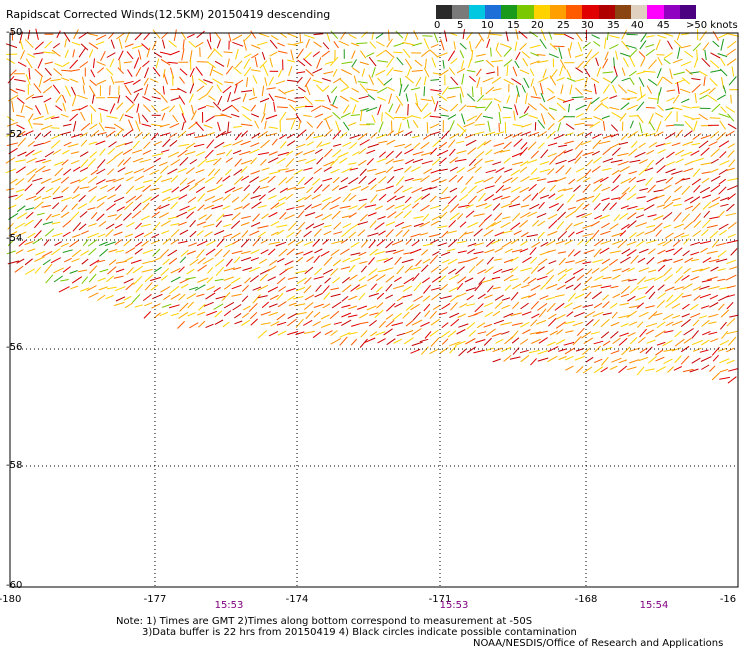 The image size is (740, 650). Describe the element at coordinates (454, 605) in the screenshot. I see `time-label: 15:53` at that location.